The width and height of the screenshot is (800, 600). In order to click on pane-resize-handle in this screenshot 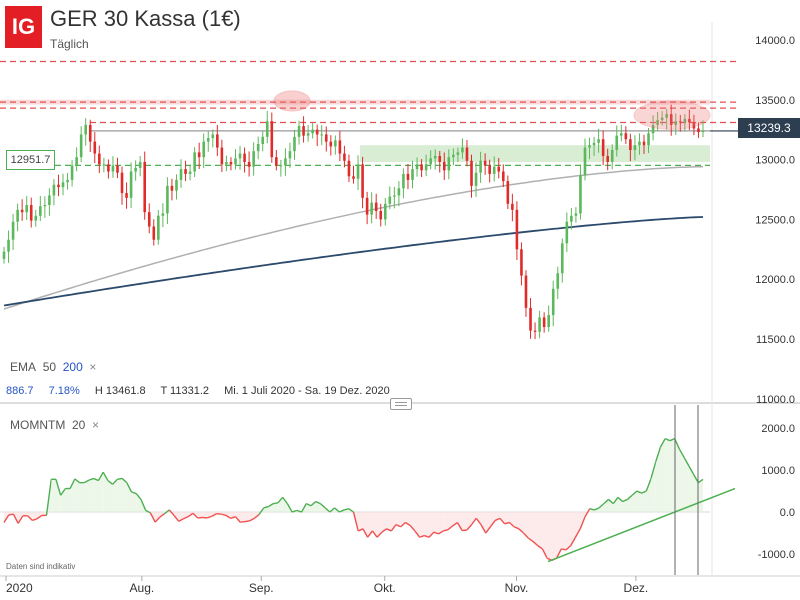, I will do `click(401, 404)`.